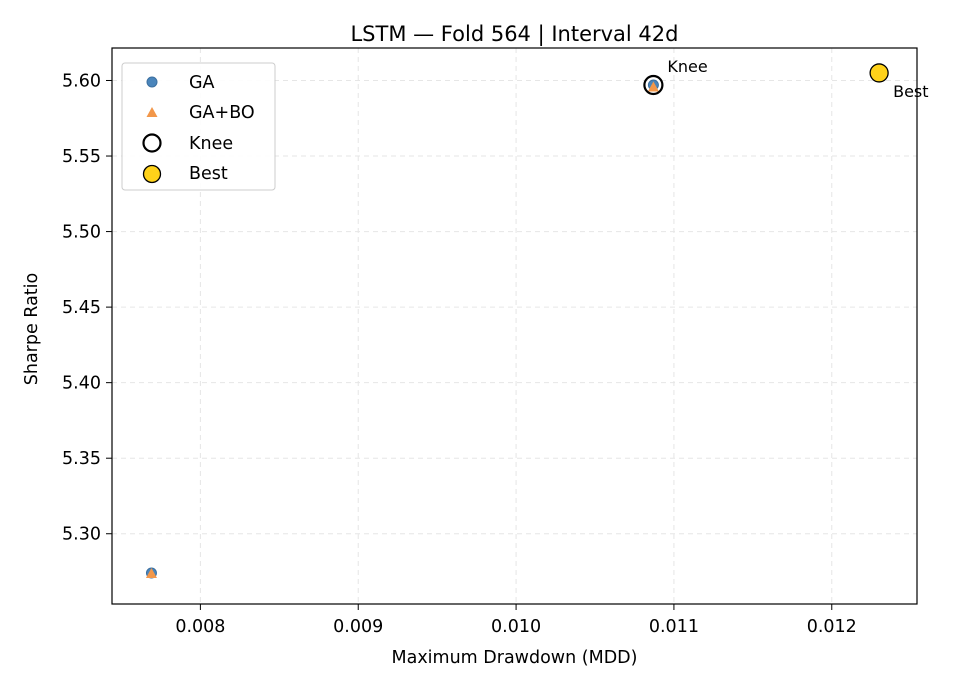 This screenshot has width=960, height=690. I want to click on legend-marker-ga, so click(152, 82).